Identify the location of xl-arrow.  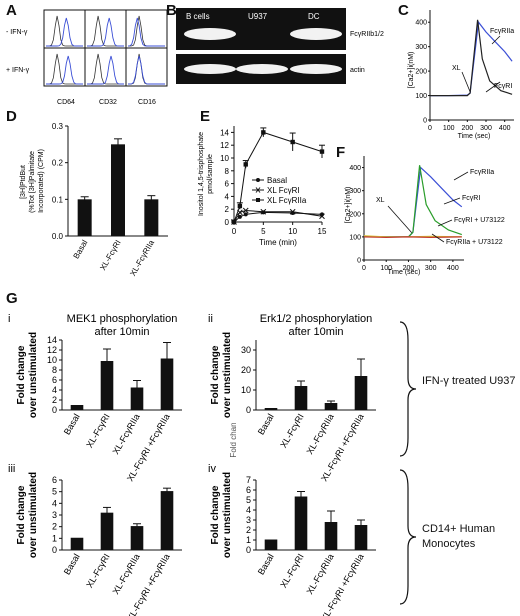
(466, 82).